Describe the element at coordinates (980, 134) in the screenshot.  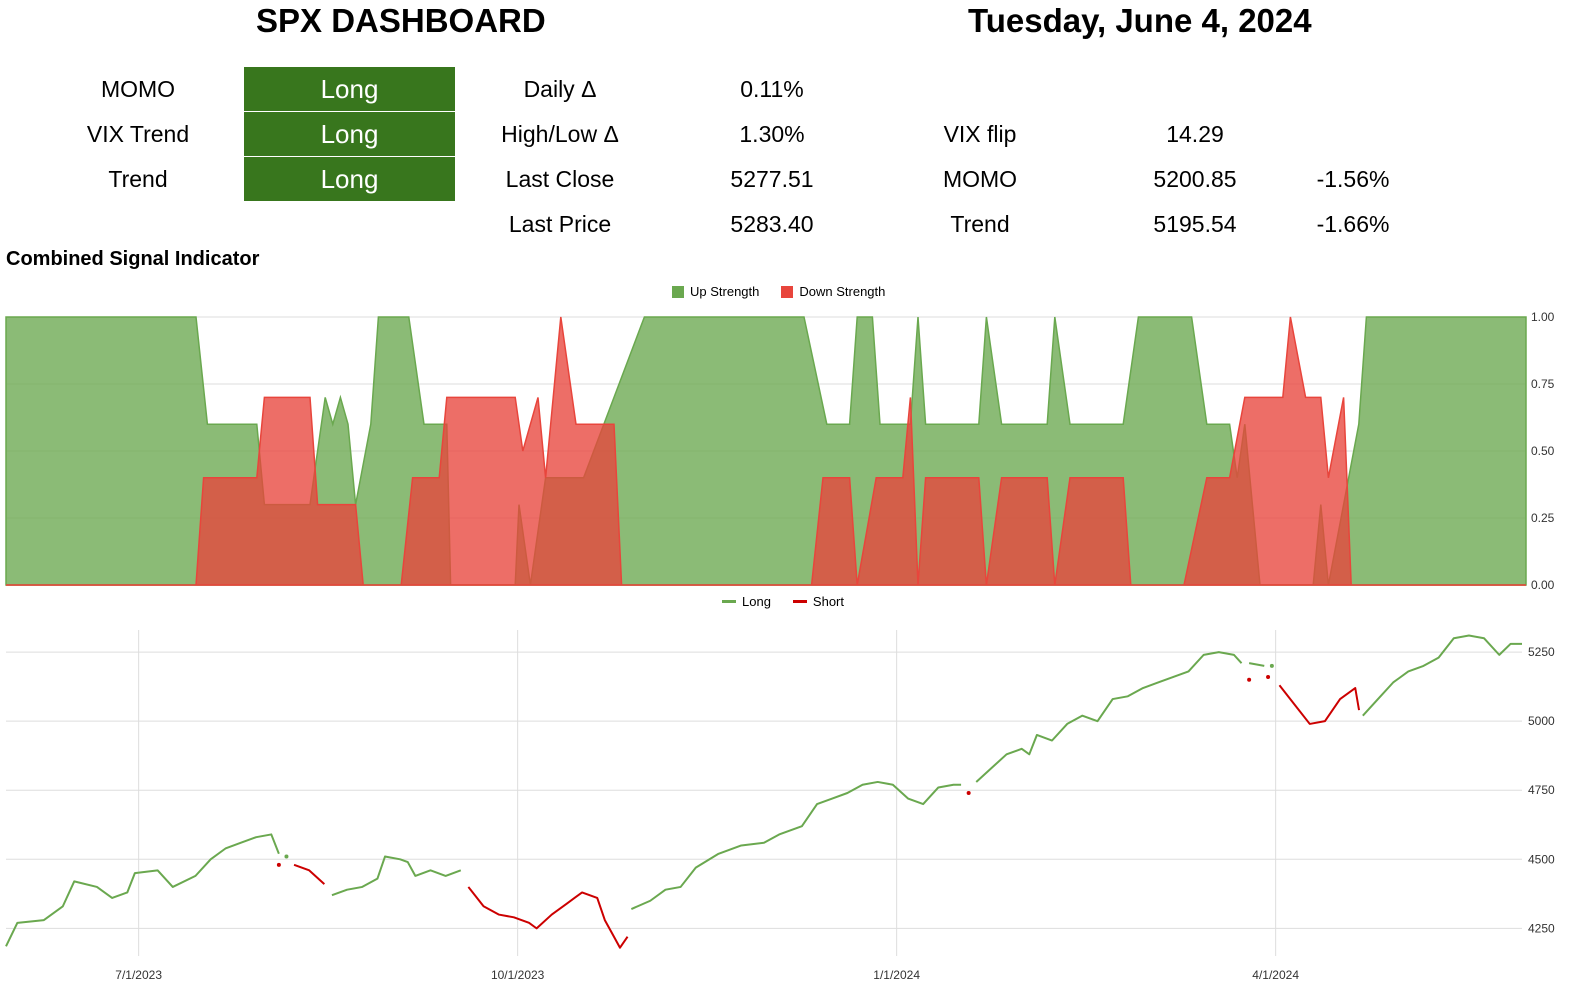
I see `vix-flip-label: VIX flip` at that location.